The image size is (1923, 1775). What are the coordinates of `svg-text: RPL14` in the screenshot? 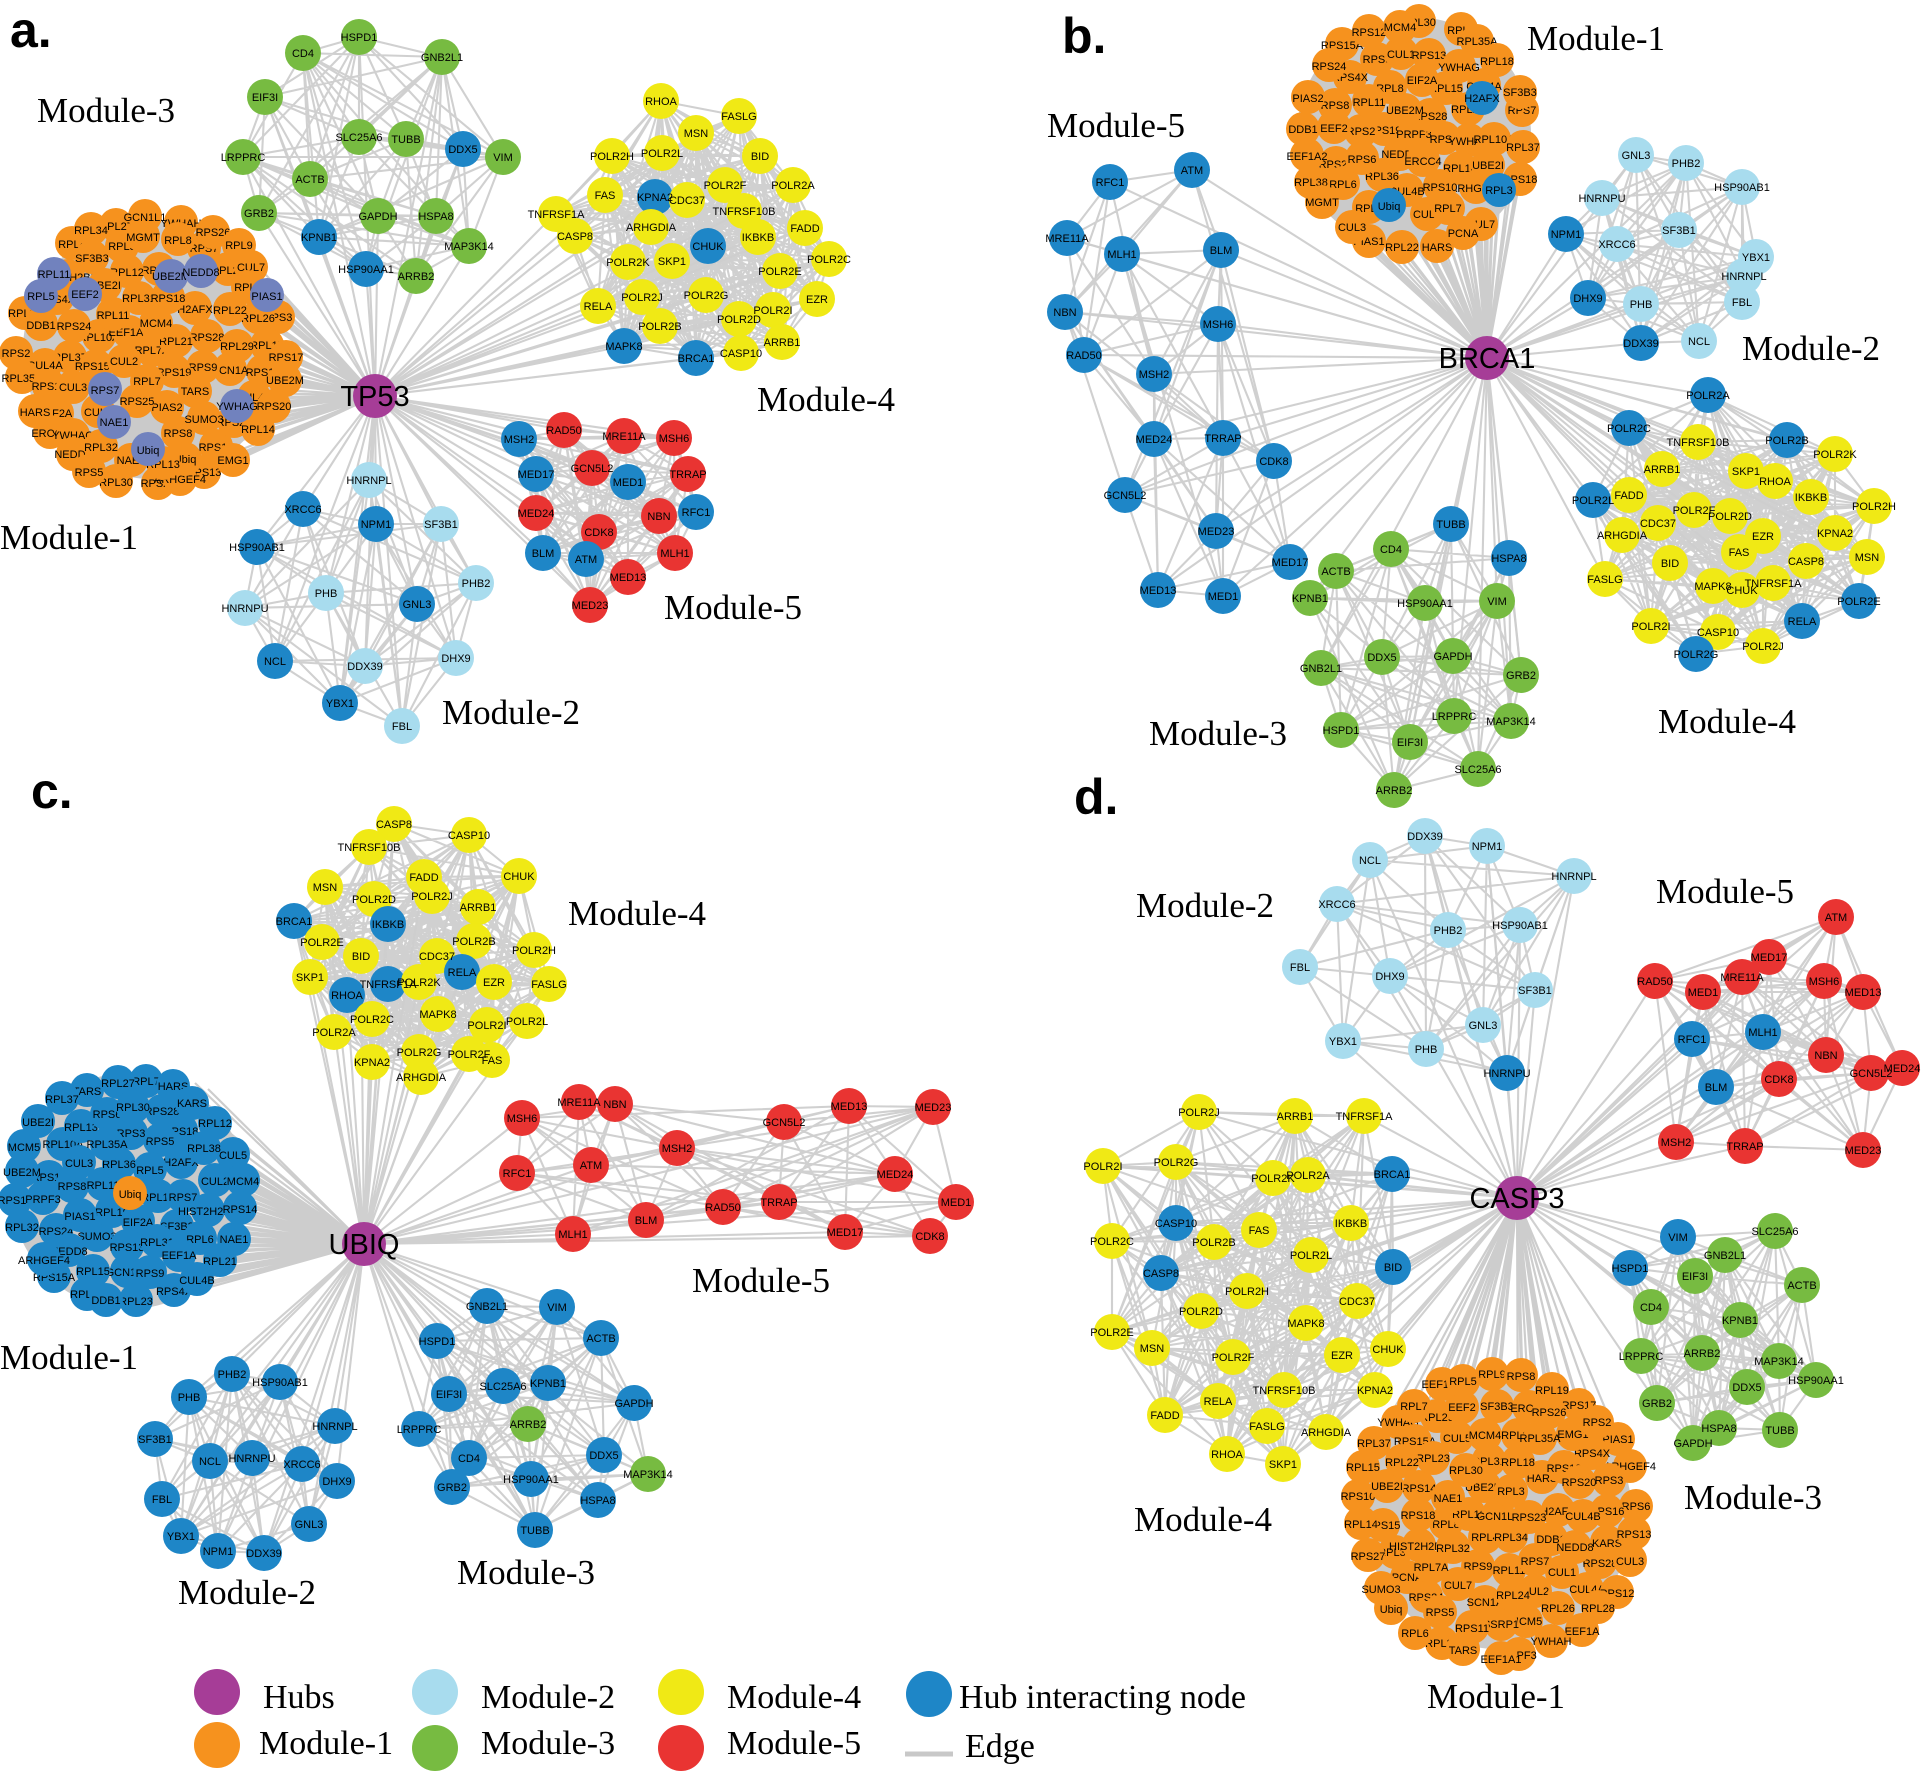 It's located at (1361, 1525).